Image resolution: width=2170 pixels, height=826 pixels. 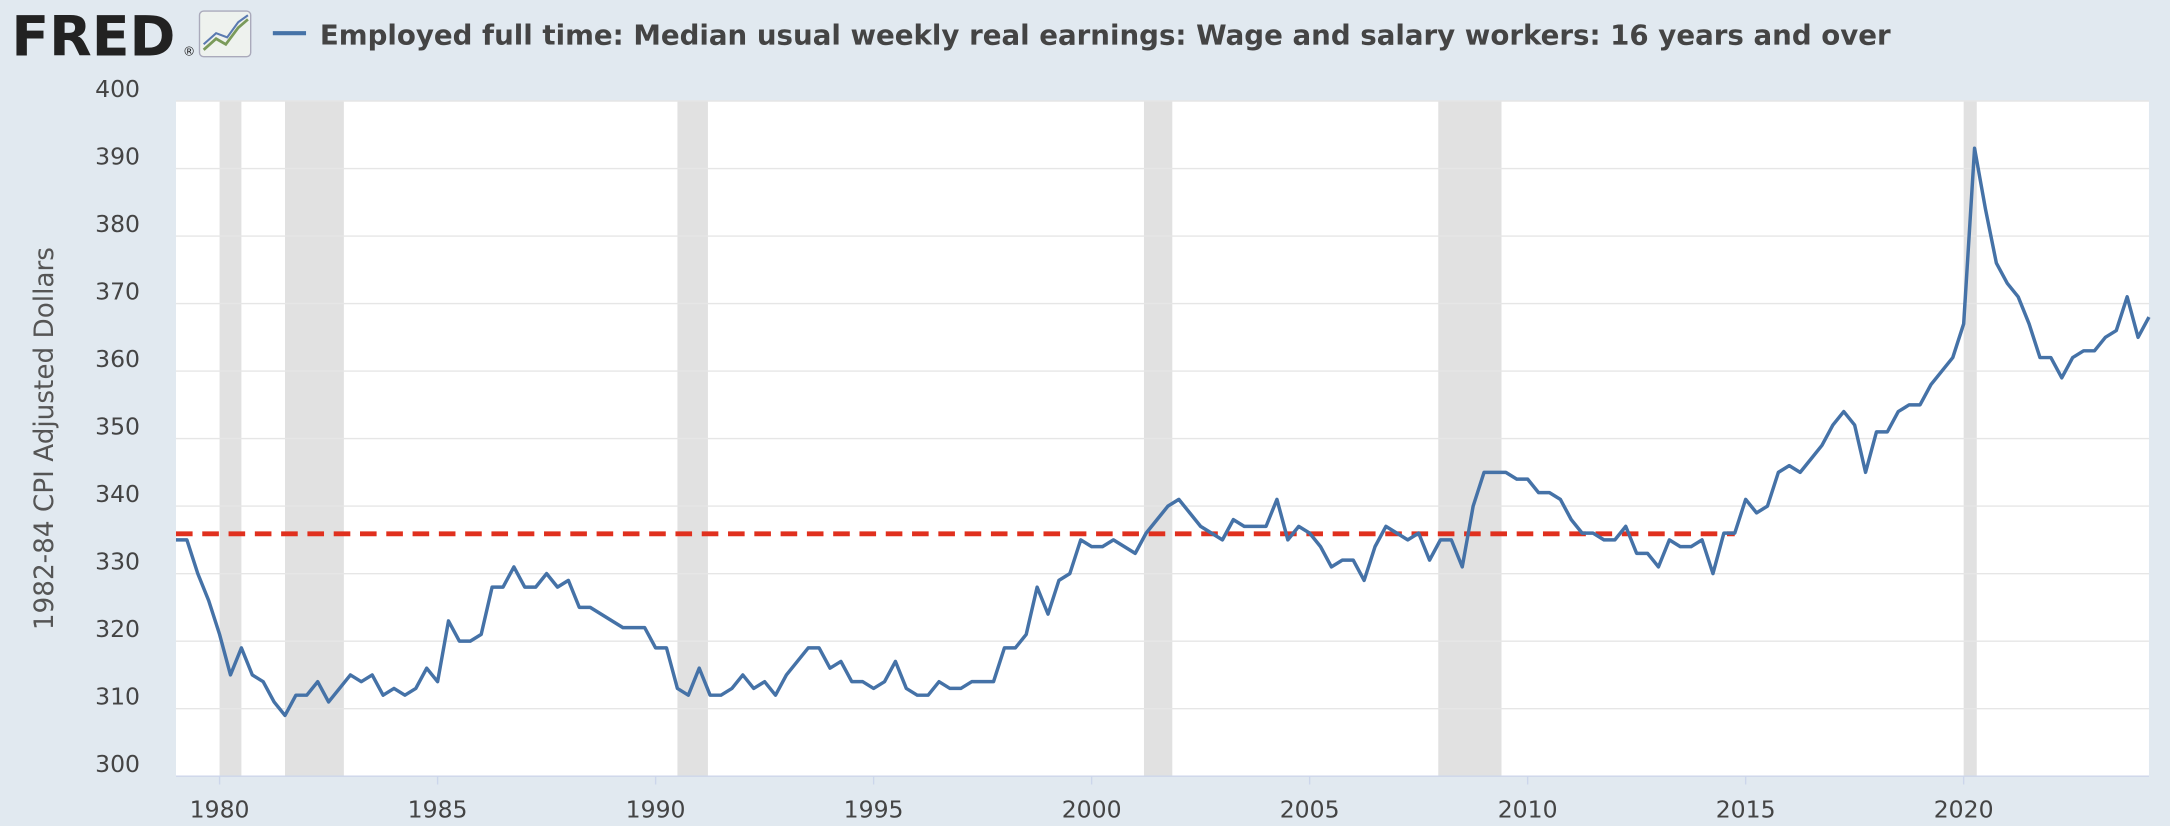 I want to click on logo: FRED, so click(x=93, y=37).